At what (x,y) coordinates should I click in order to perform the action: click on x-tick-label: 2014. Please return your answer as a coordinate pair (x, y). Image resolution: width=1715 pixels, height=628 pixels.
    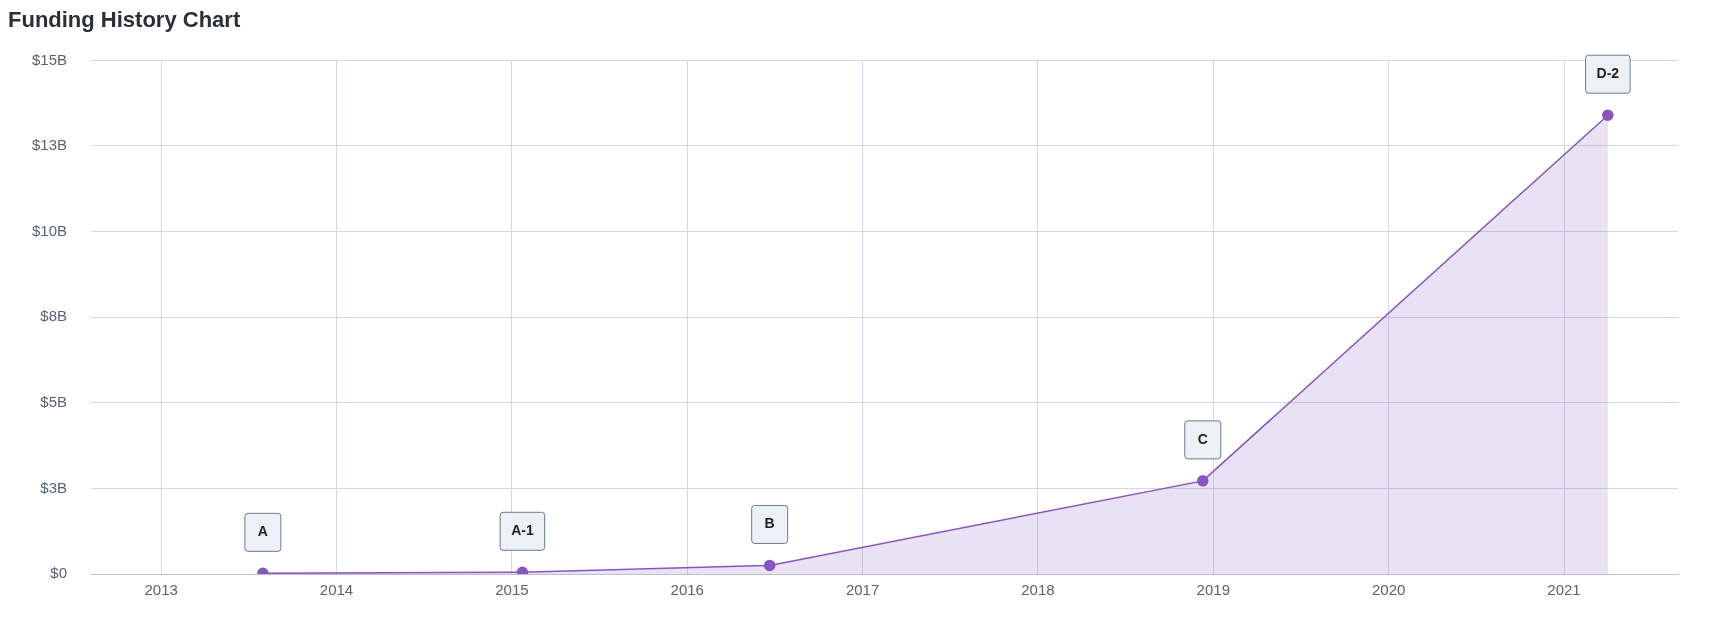
    Looking at the image, I should click on (336, 590).